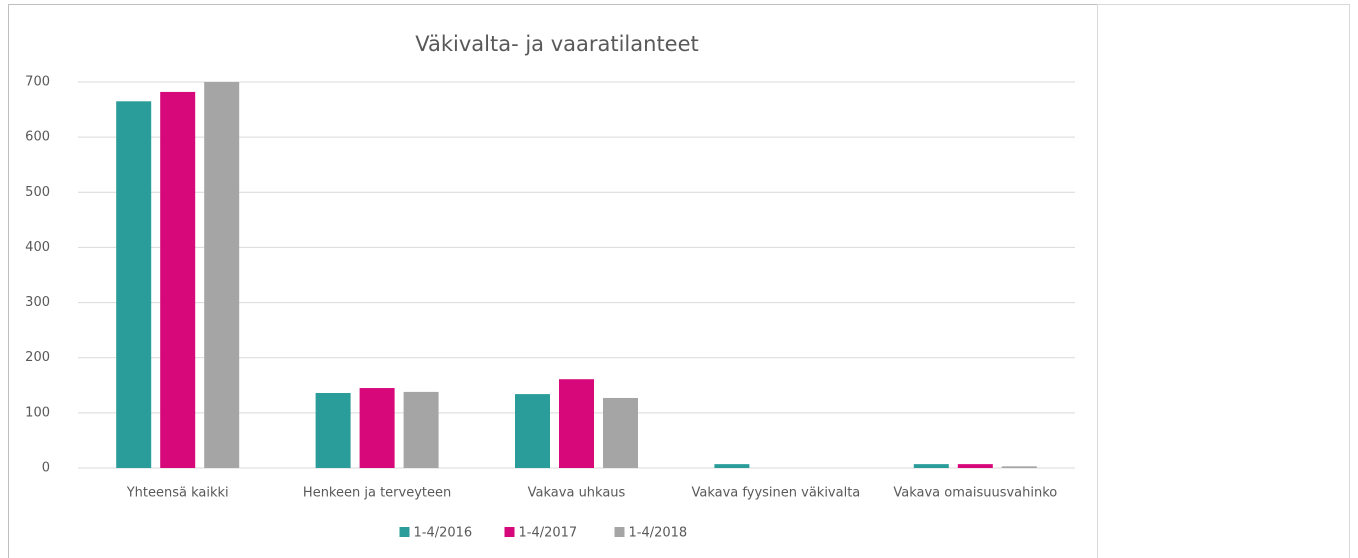  Describe the element at coordinates (548, 533) in the screenshot. I see `legend-label: 1-4/2017` at that location.